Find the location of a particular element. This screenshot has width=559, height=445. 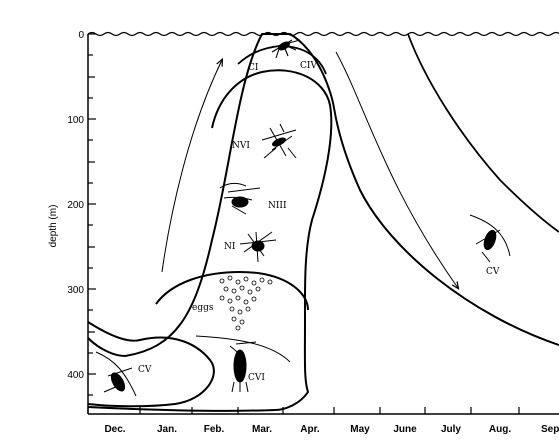

descent-curve-upper is located at coordinates (483, 133).